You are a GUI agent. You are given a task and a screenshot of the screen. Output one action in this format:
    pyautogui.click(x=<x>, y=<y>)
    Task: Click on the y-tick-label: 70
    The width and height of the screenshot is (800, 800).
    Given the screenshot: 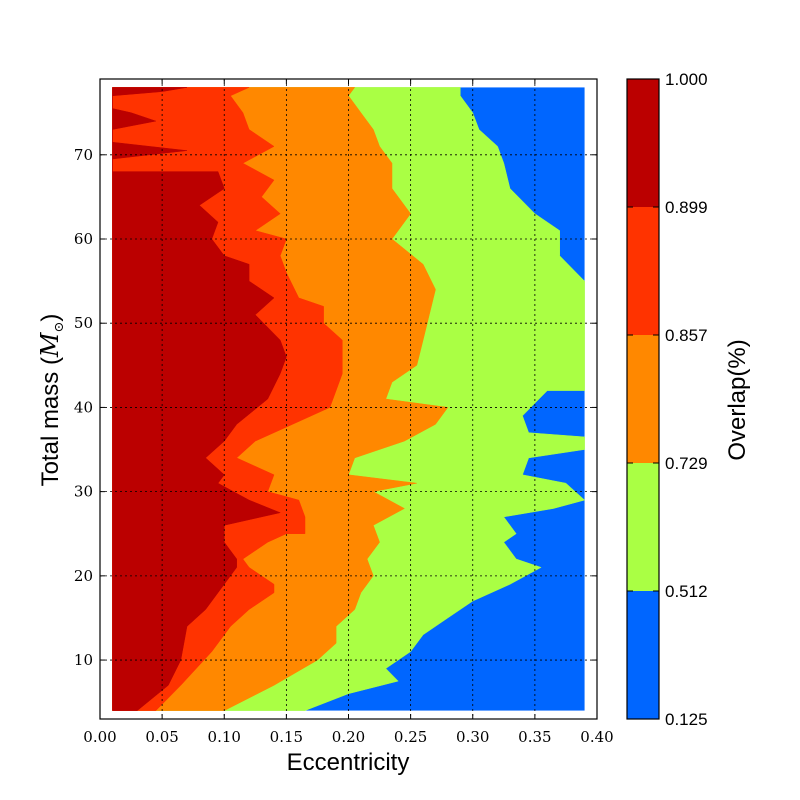 What is the action you would take?
    pyautogui.click(x=83, y=155)
    